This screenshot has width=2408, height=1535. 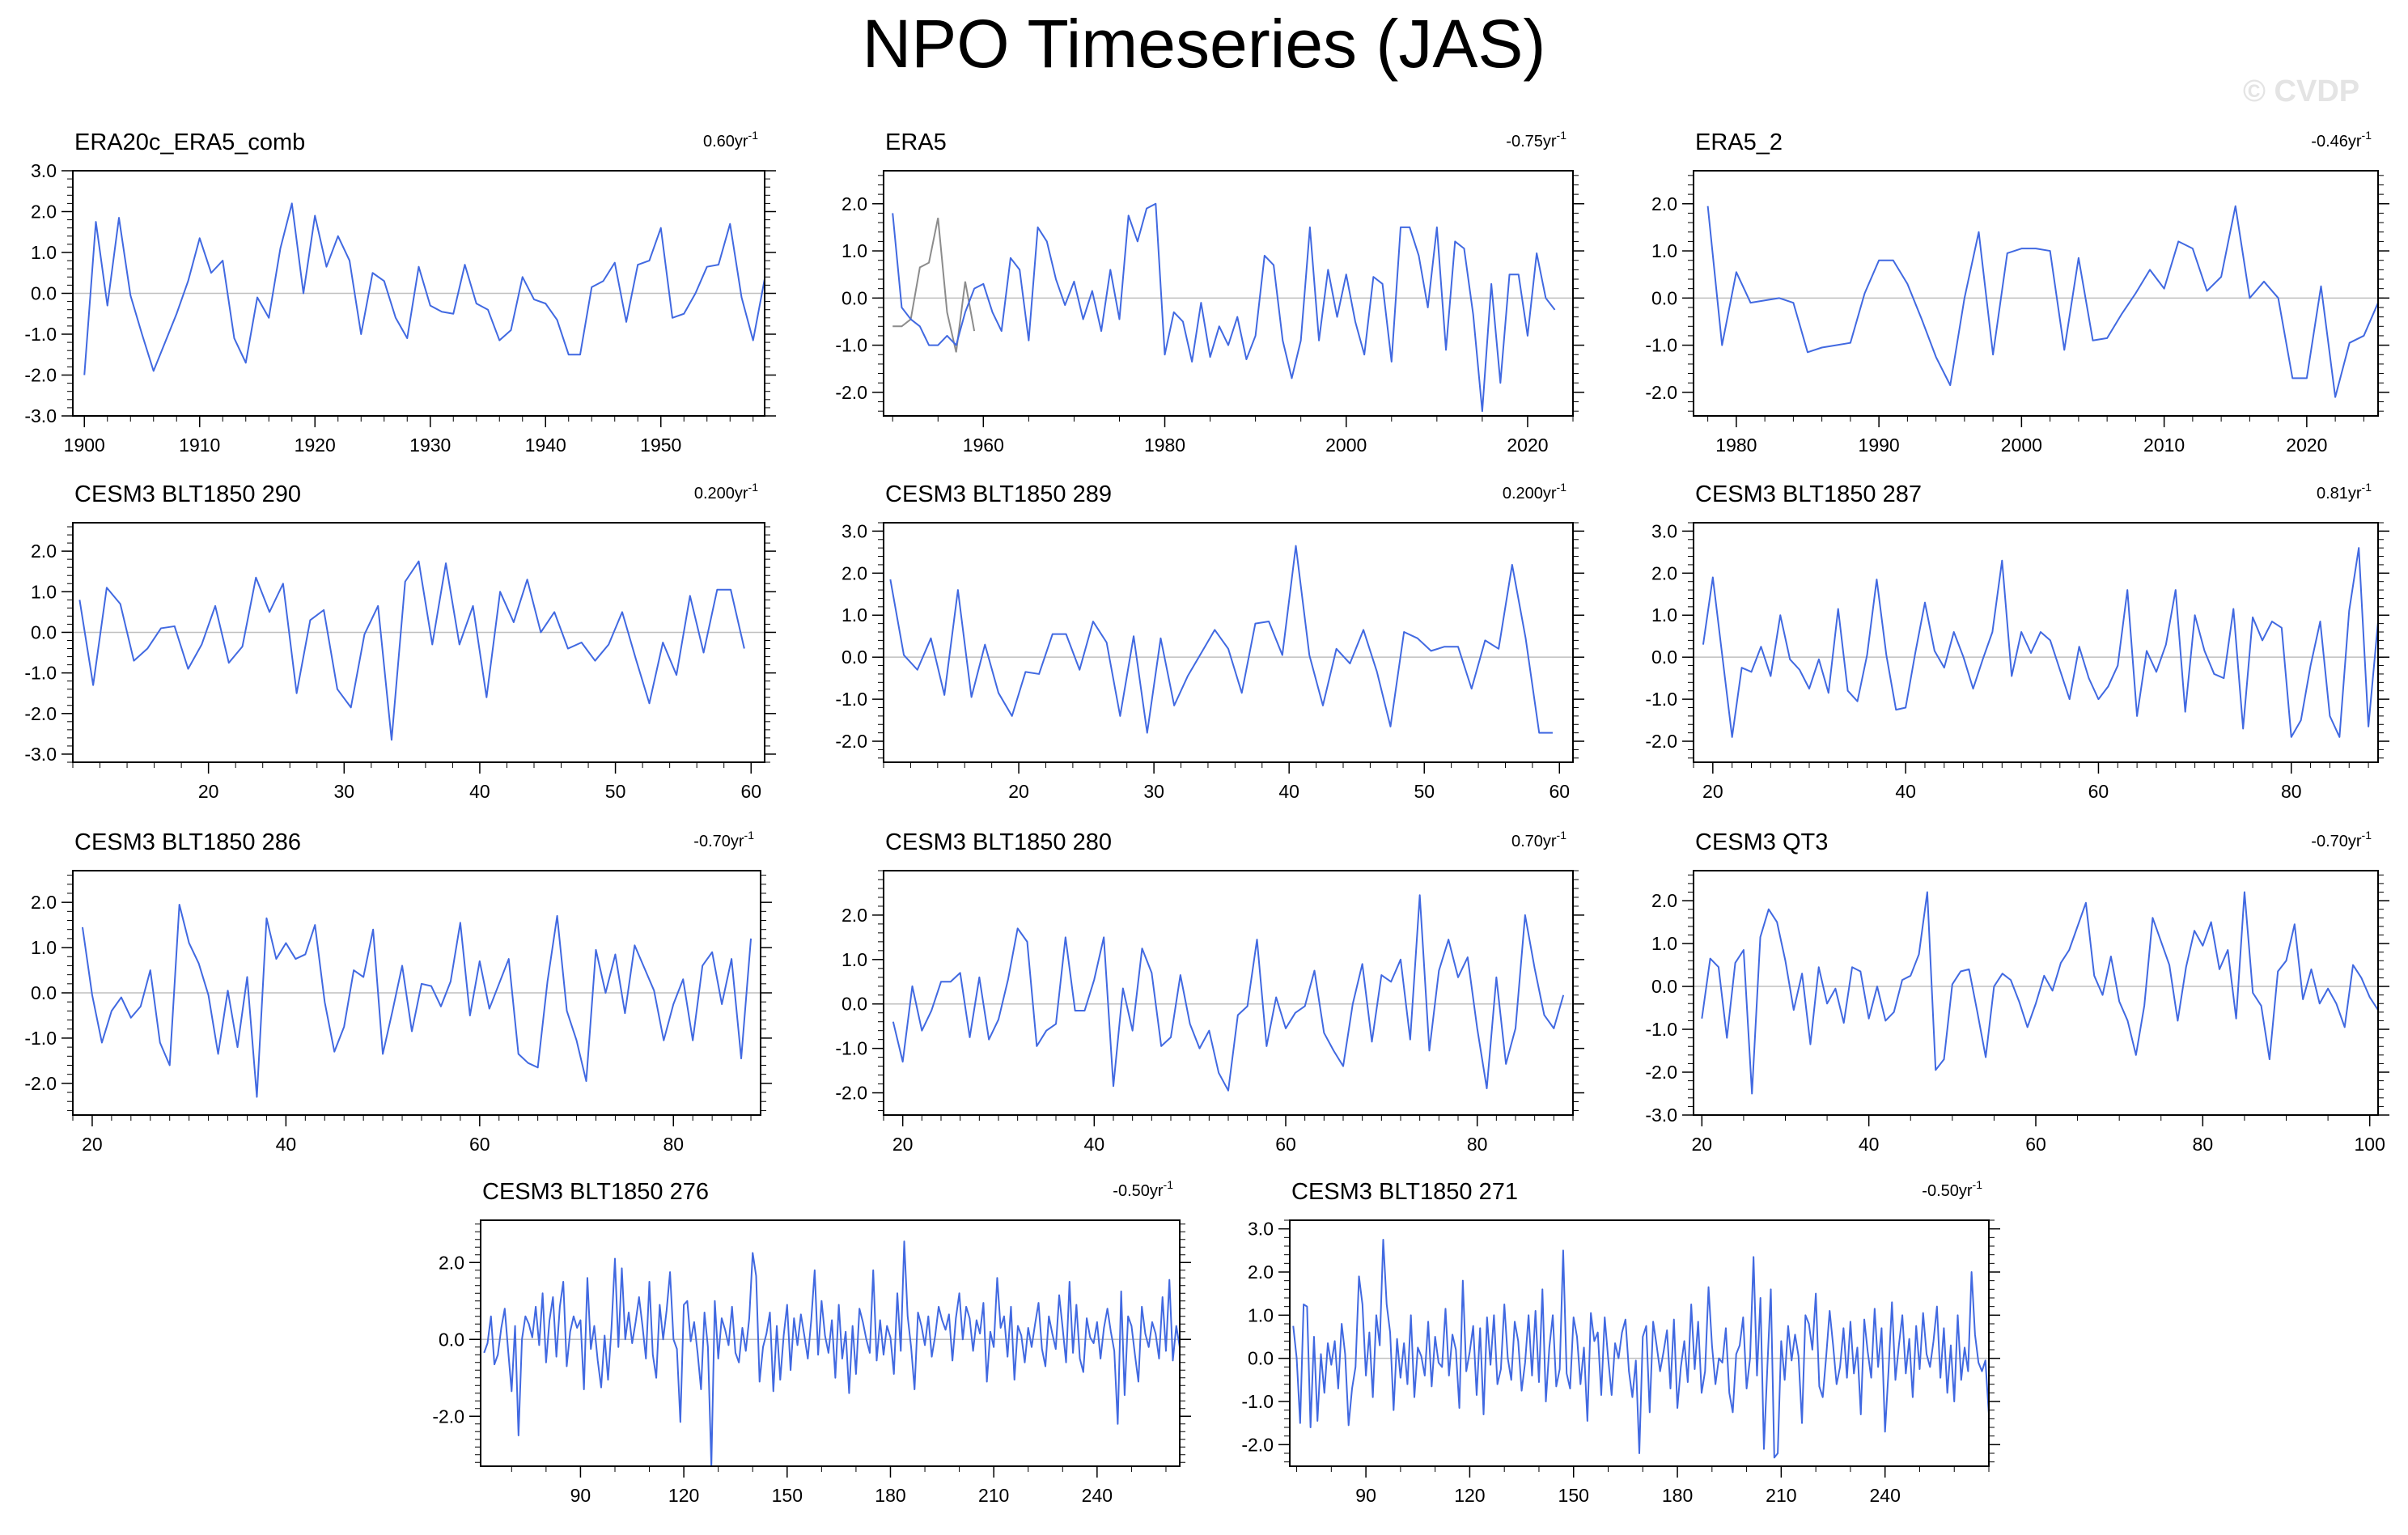 What do you see at coordinates (1739, 142) in the screenshot?
I see `panel-title: ERA5_2` at bounding box center [1739, 142].